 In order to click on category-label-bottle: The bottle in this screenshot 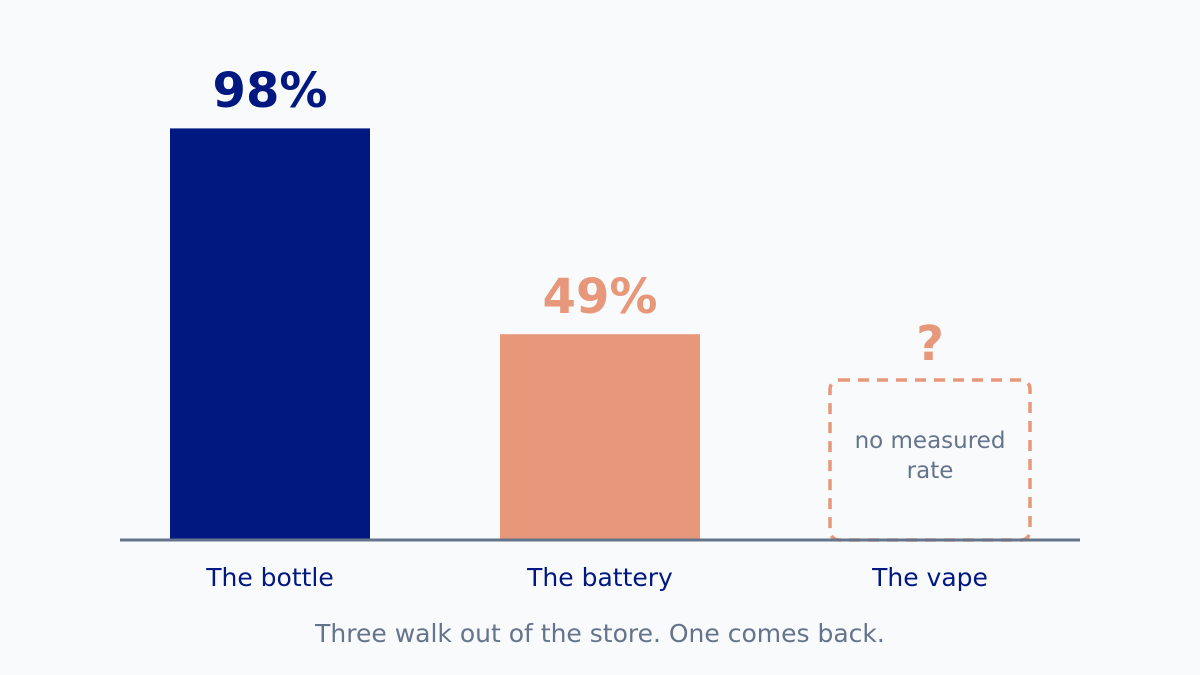, I will do `click(269, 577)`.